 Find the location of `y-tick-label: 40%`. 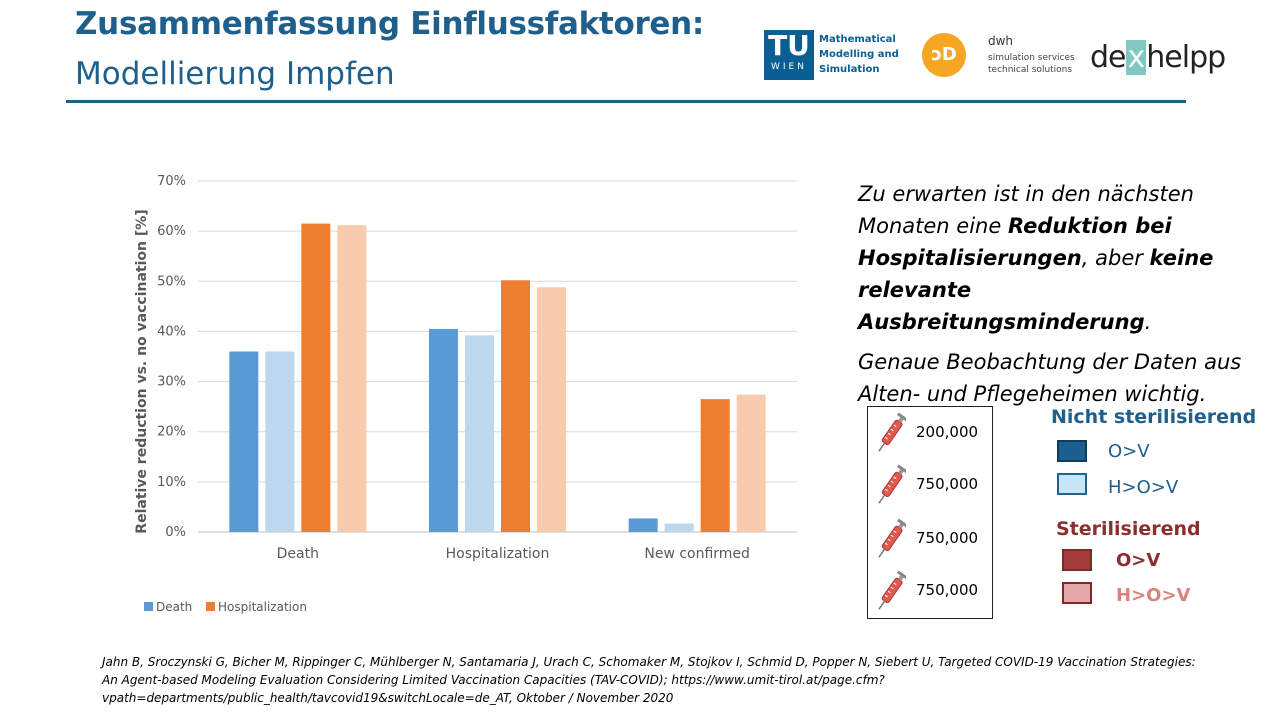

y-tick-label: 40% is located at coordinates (171, 331).